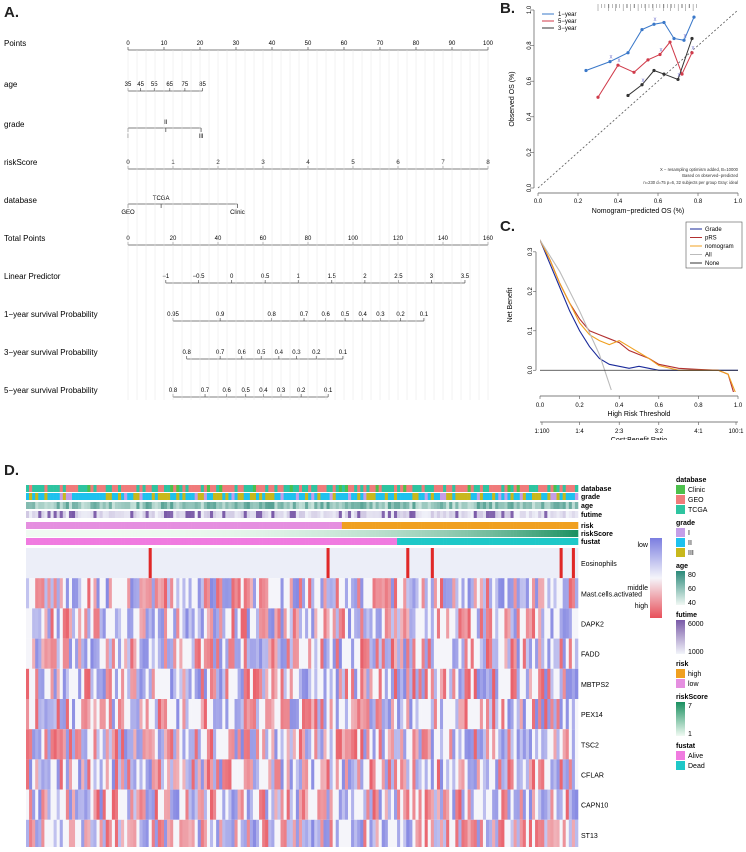 The width and height of the screenshot is (746, 852). Describe the element at coordinates (691, 480) in the screenshot. I see `legend-title: database` at that location.